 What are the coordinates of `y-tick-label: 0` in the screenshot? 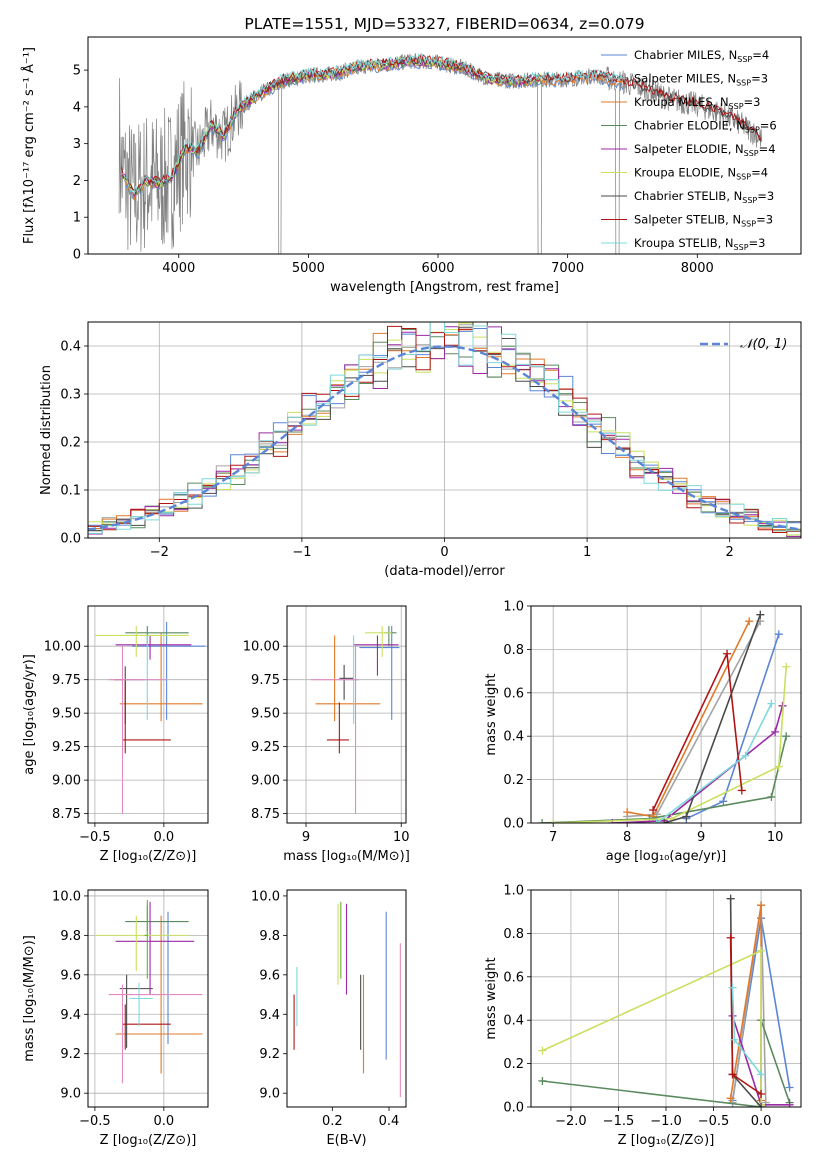 It's located at (77, 255).